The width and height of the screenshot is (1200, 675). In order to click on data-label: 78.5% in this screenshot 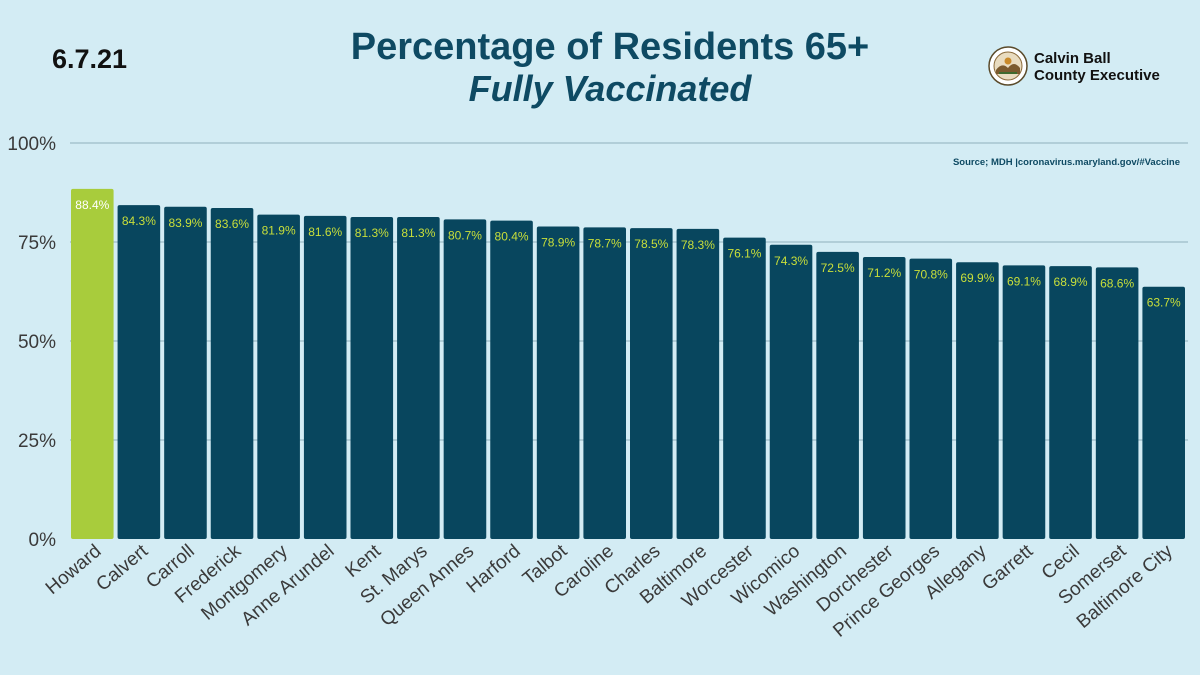, I will do `click(651, 244)`.